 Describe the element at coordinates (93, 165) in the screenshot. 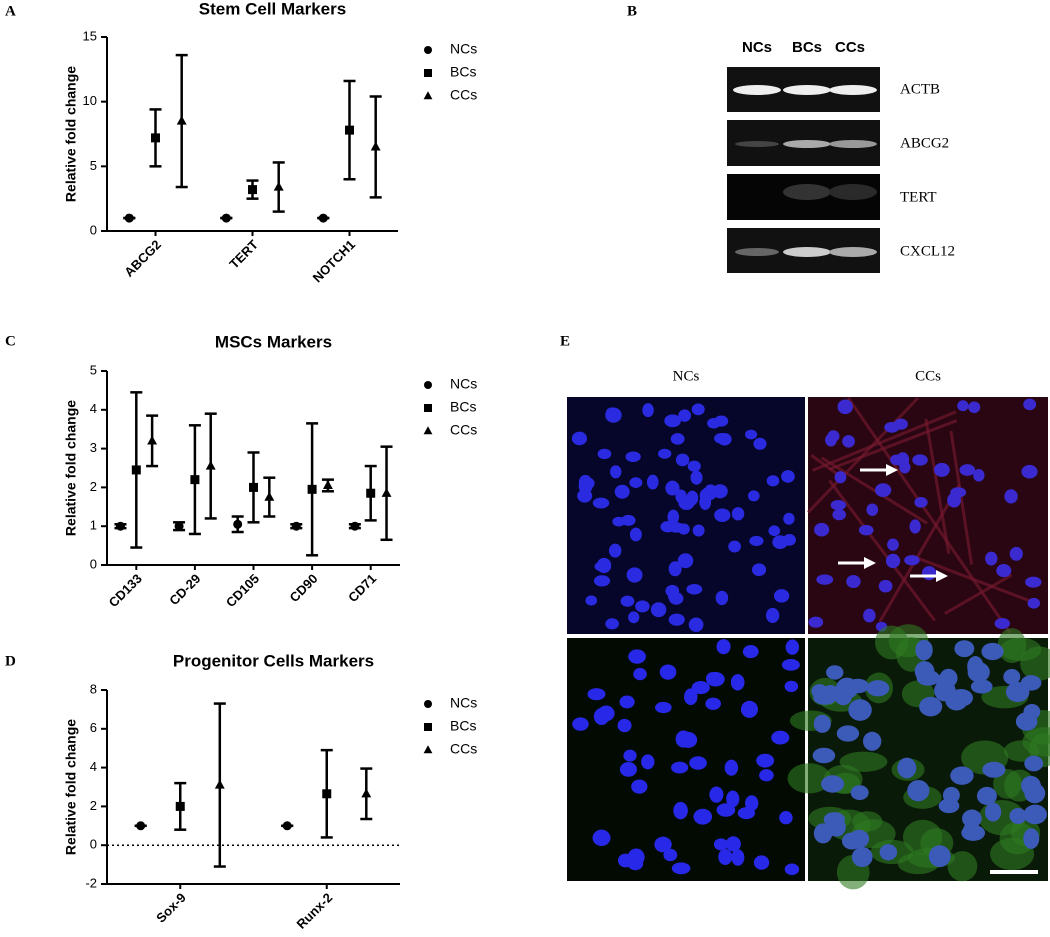

I see `y-tick-label: 5` at that location.